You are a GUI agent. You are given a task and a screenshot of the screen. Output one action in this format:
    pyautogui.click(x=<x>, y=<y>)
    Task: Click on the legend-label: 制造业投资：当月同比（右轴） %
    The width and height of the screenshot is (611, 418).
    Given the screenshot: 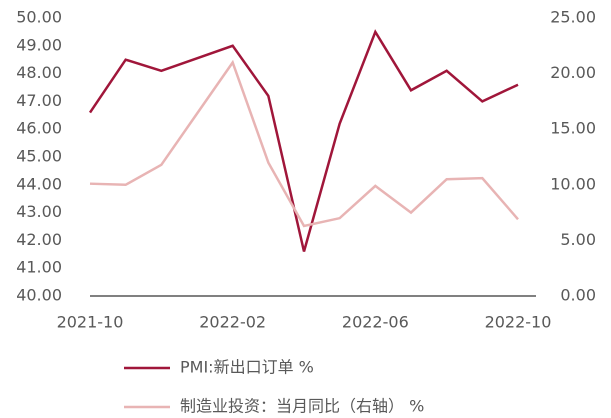 What is the action you would take?
    pyautogui.click(x=302, y=406)
    